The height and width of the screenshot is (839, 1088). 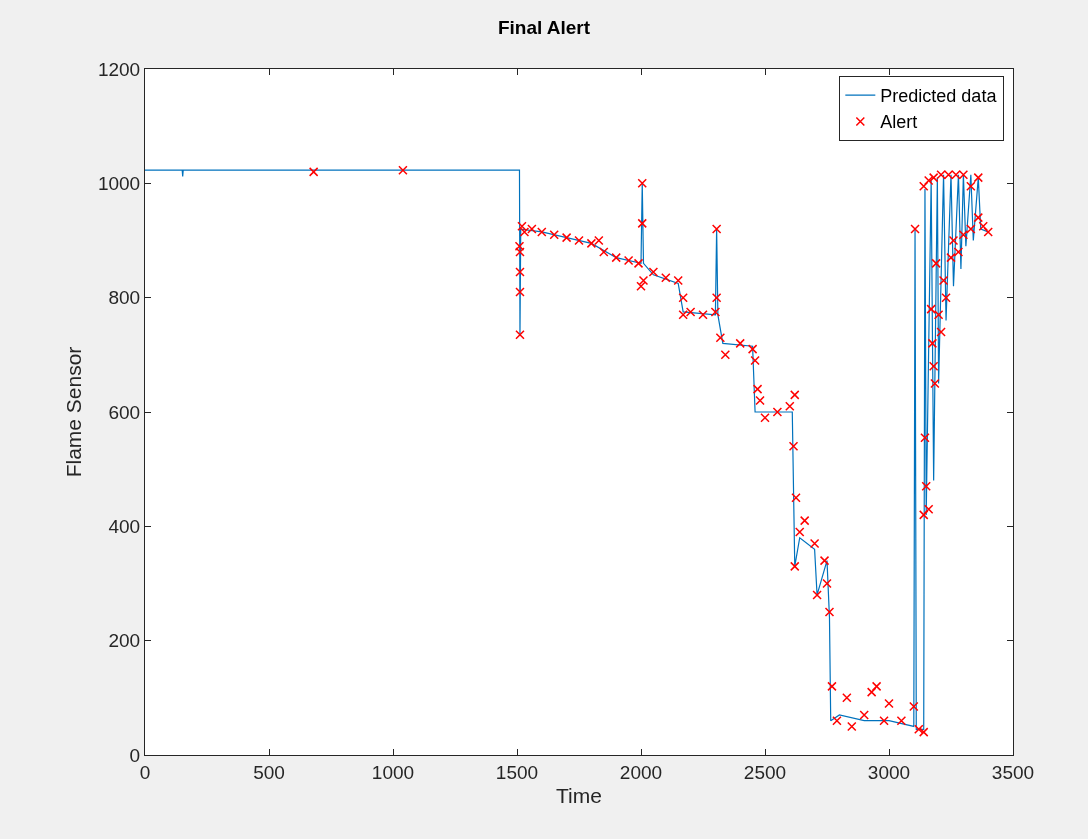 What do you see at coordinates (119, 183) in the screenshot?
I see `y-tick-label: 1000` at bounding box center [119, 183].